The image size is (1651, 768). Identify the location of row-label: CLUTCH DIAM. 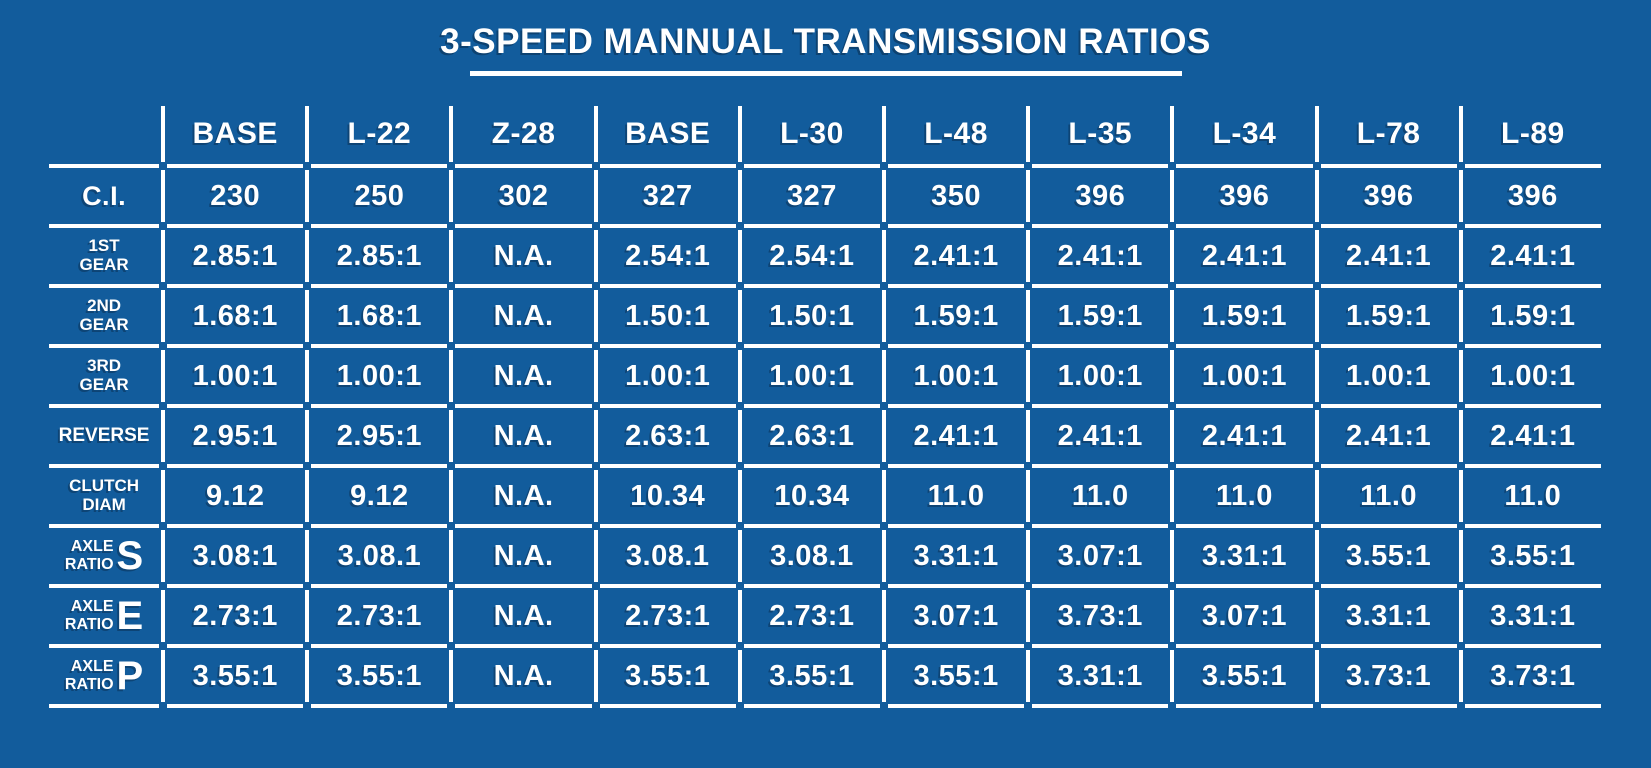
(105, 497).